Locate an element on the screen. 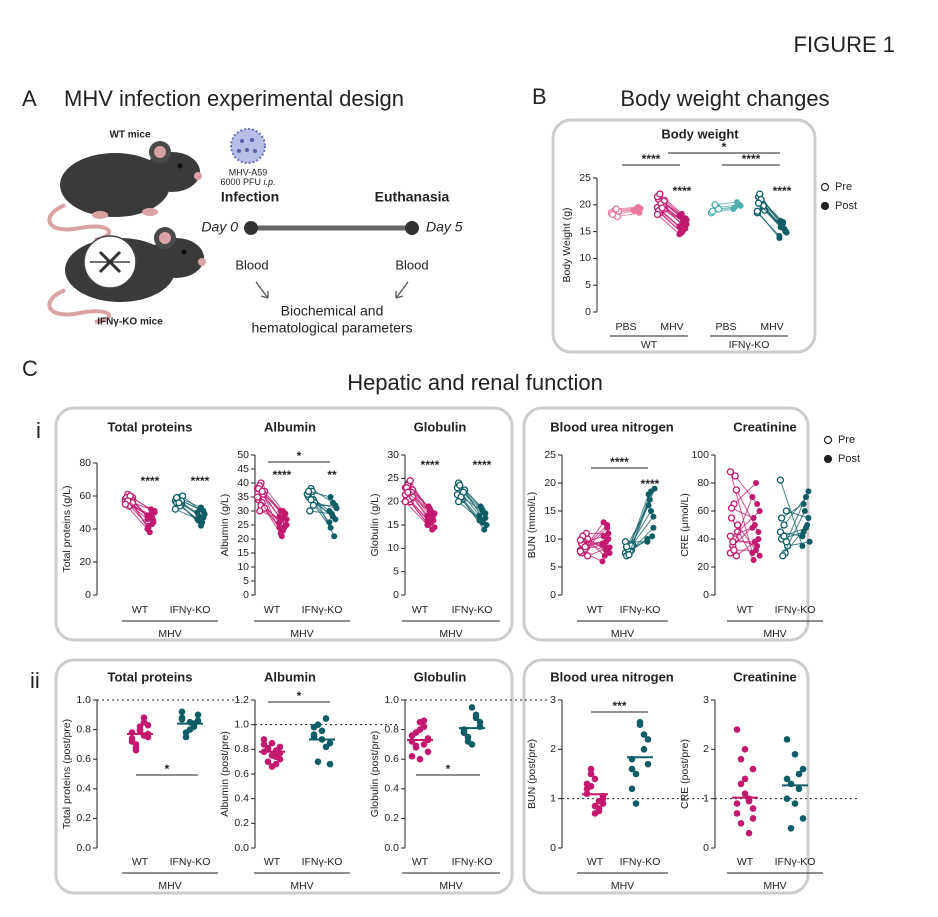 Image resolution: width=938 pixels, height=917 pixels. chart-title: Creatinine is located at coordinates (765, 676).